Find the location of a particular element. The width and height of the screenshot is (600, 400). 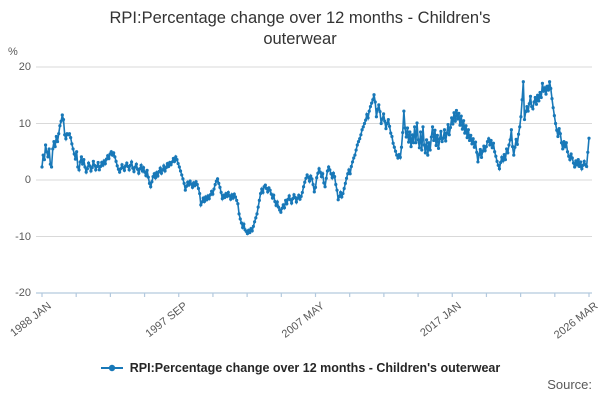

y-tick-label: -20 is located at coordinates (23, 293).